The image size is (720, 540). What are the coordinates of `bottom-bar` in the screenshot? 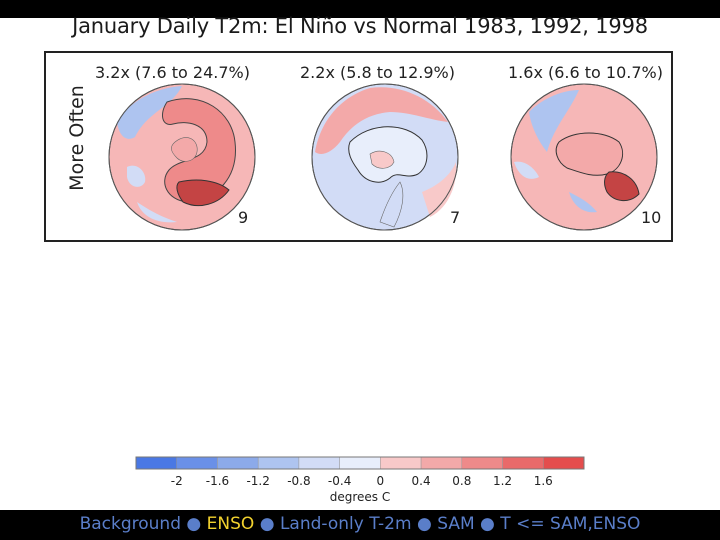 It's located at (360, 525).